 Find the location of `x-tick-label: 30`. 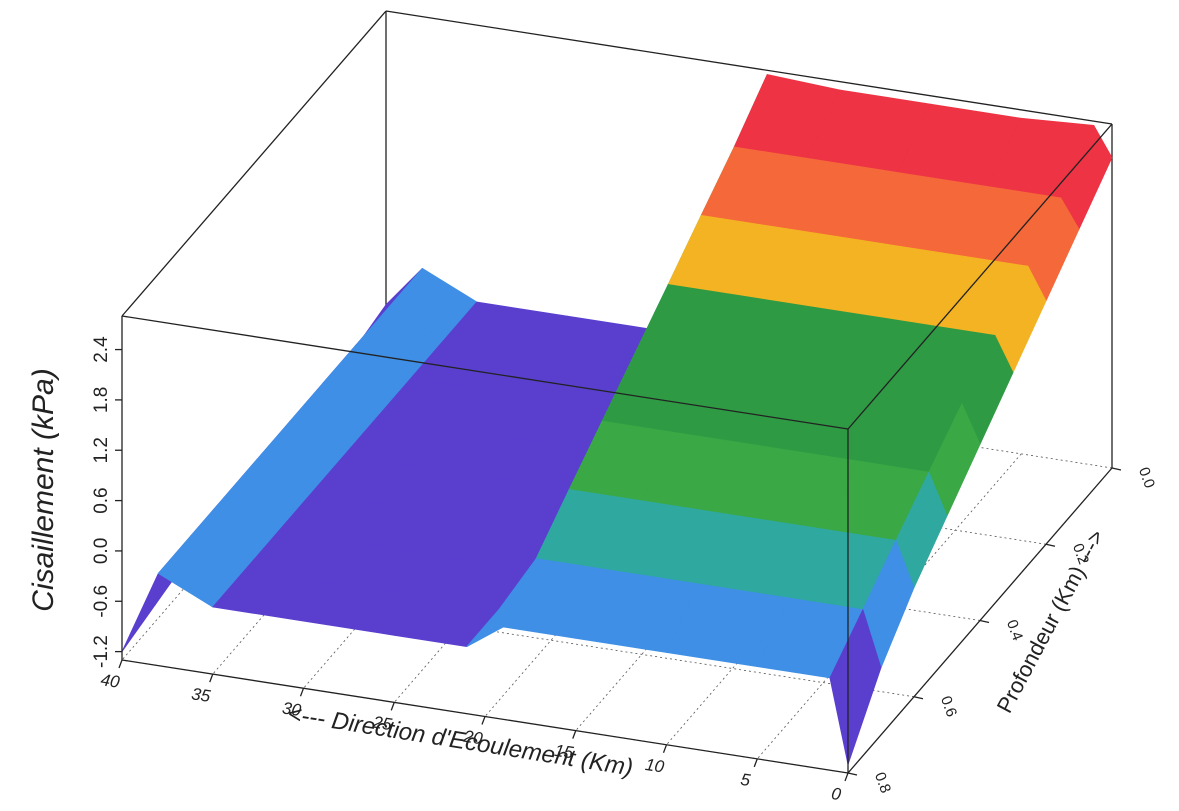

x-tick-label: 30 is located at coordinates (292, 709).